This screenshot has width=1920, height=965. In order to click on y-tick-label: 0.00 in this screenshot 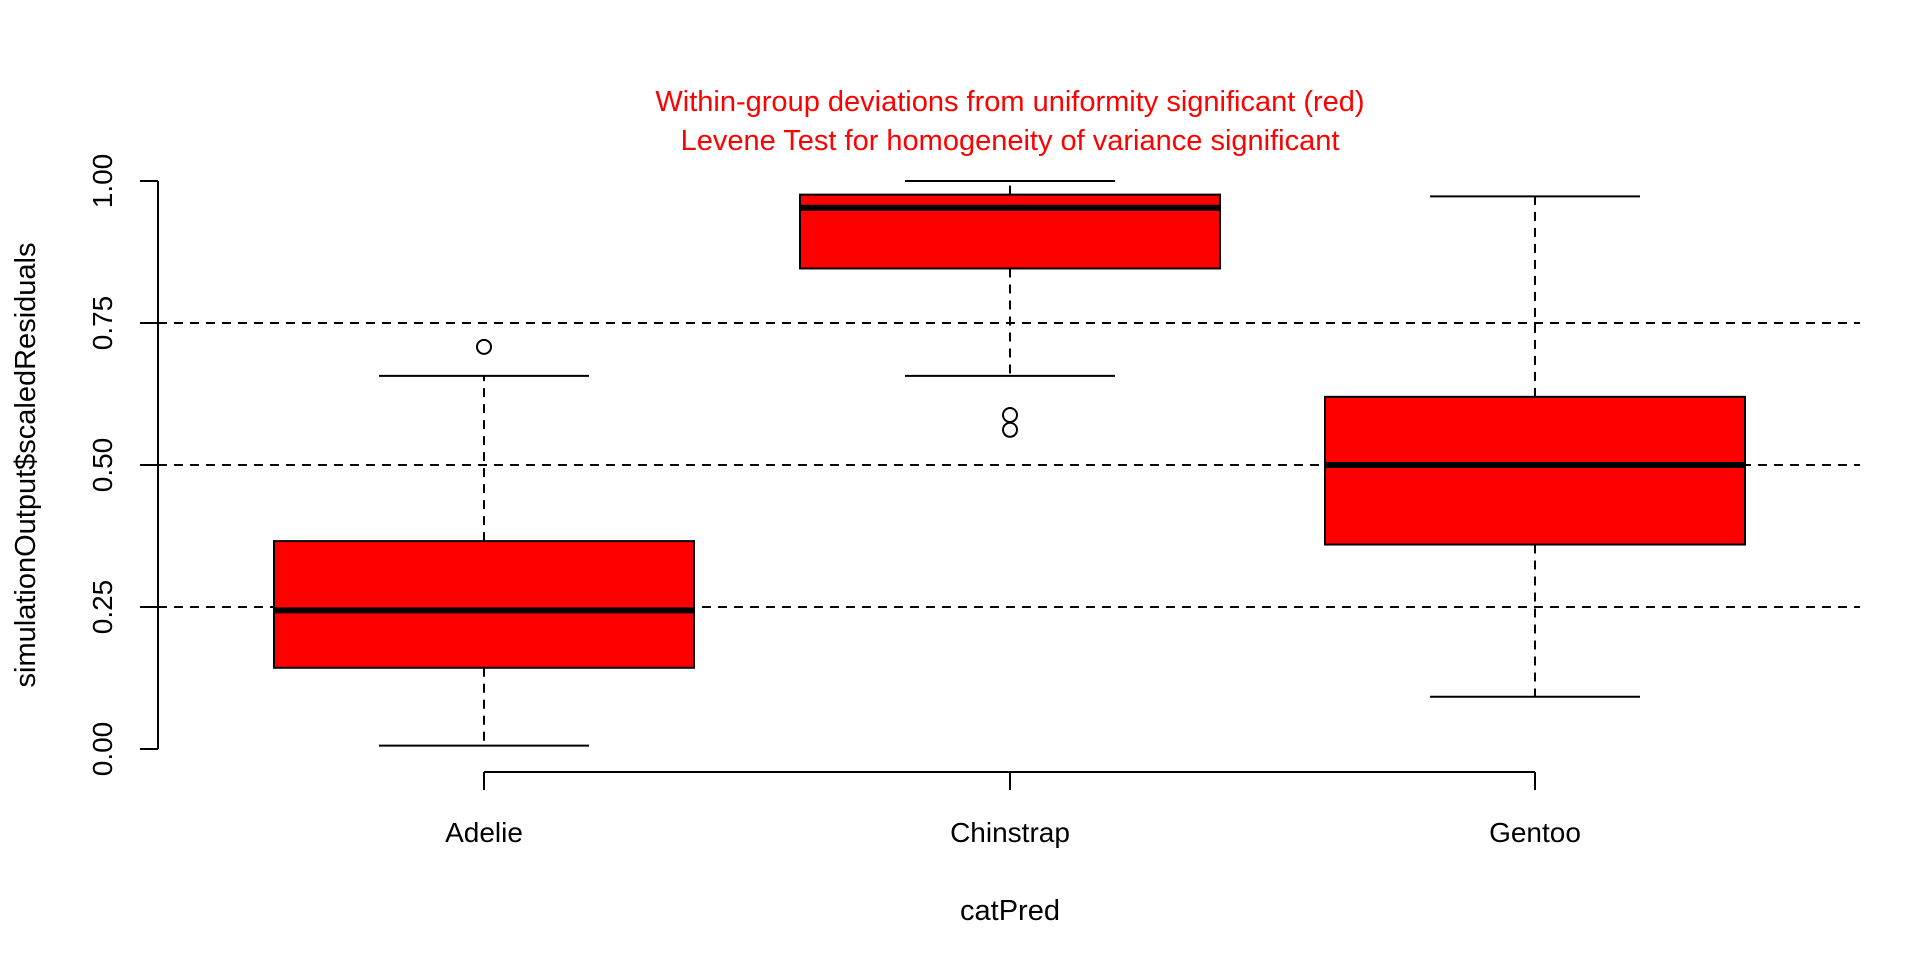, I will do `click(102, 749)`.